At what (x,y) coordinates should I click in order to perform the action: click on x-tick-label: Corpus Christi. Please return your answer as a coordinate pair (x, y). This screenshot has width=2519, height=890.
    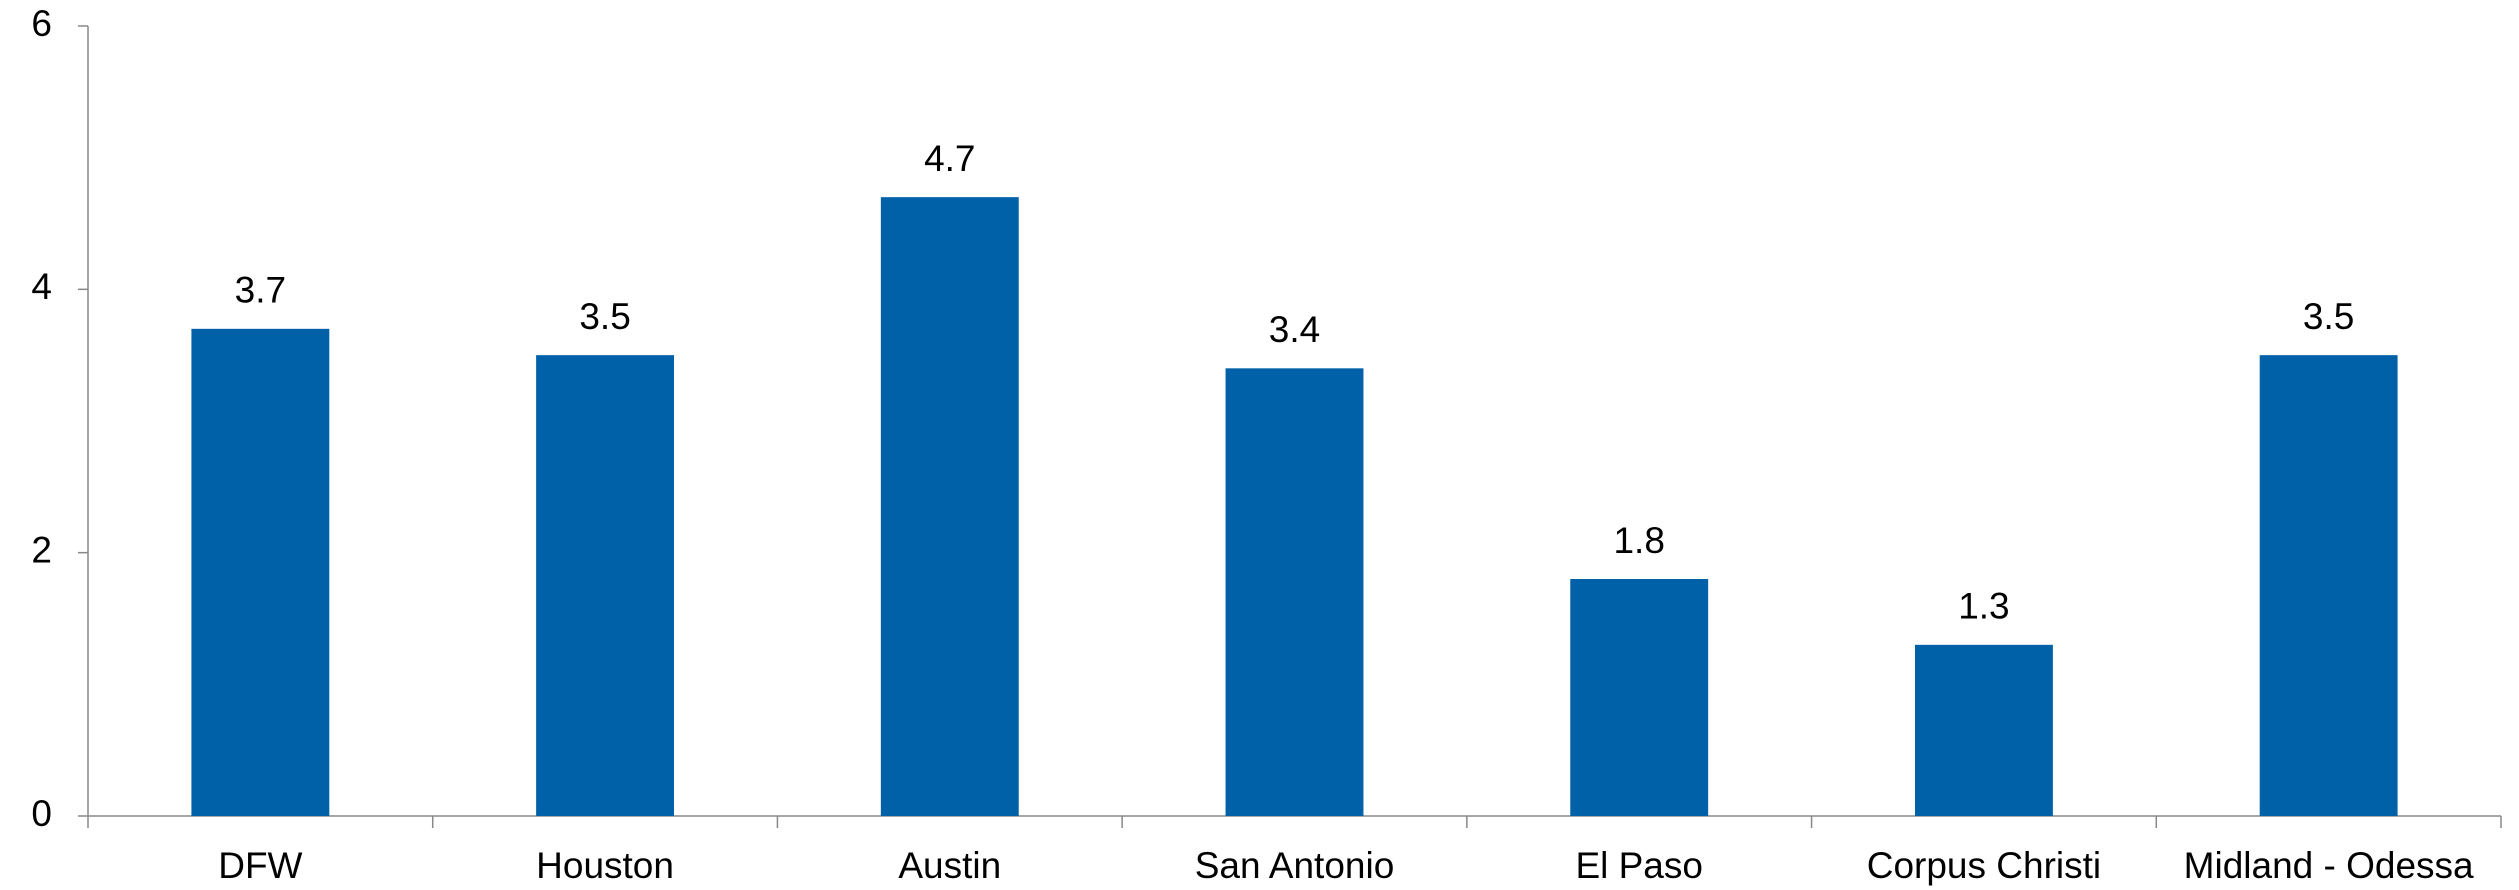
    Looking at the image, I should click on (1984, 865).